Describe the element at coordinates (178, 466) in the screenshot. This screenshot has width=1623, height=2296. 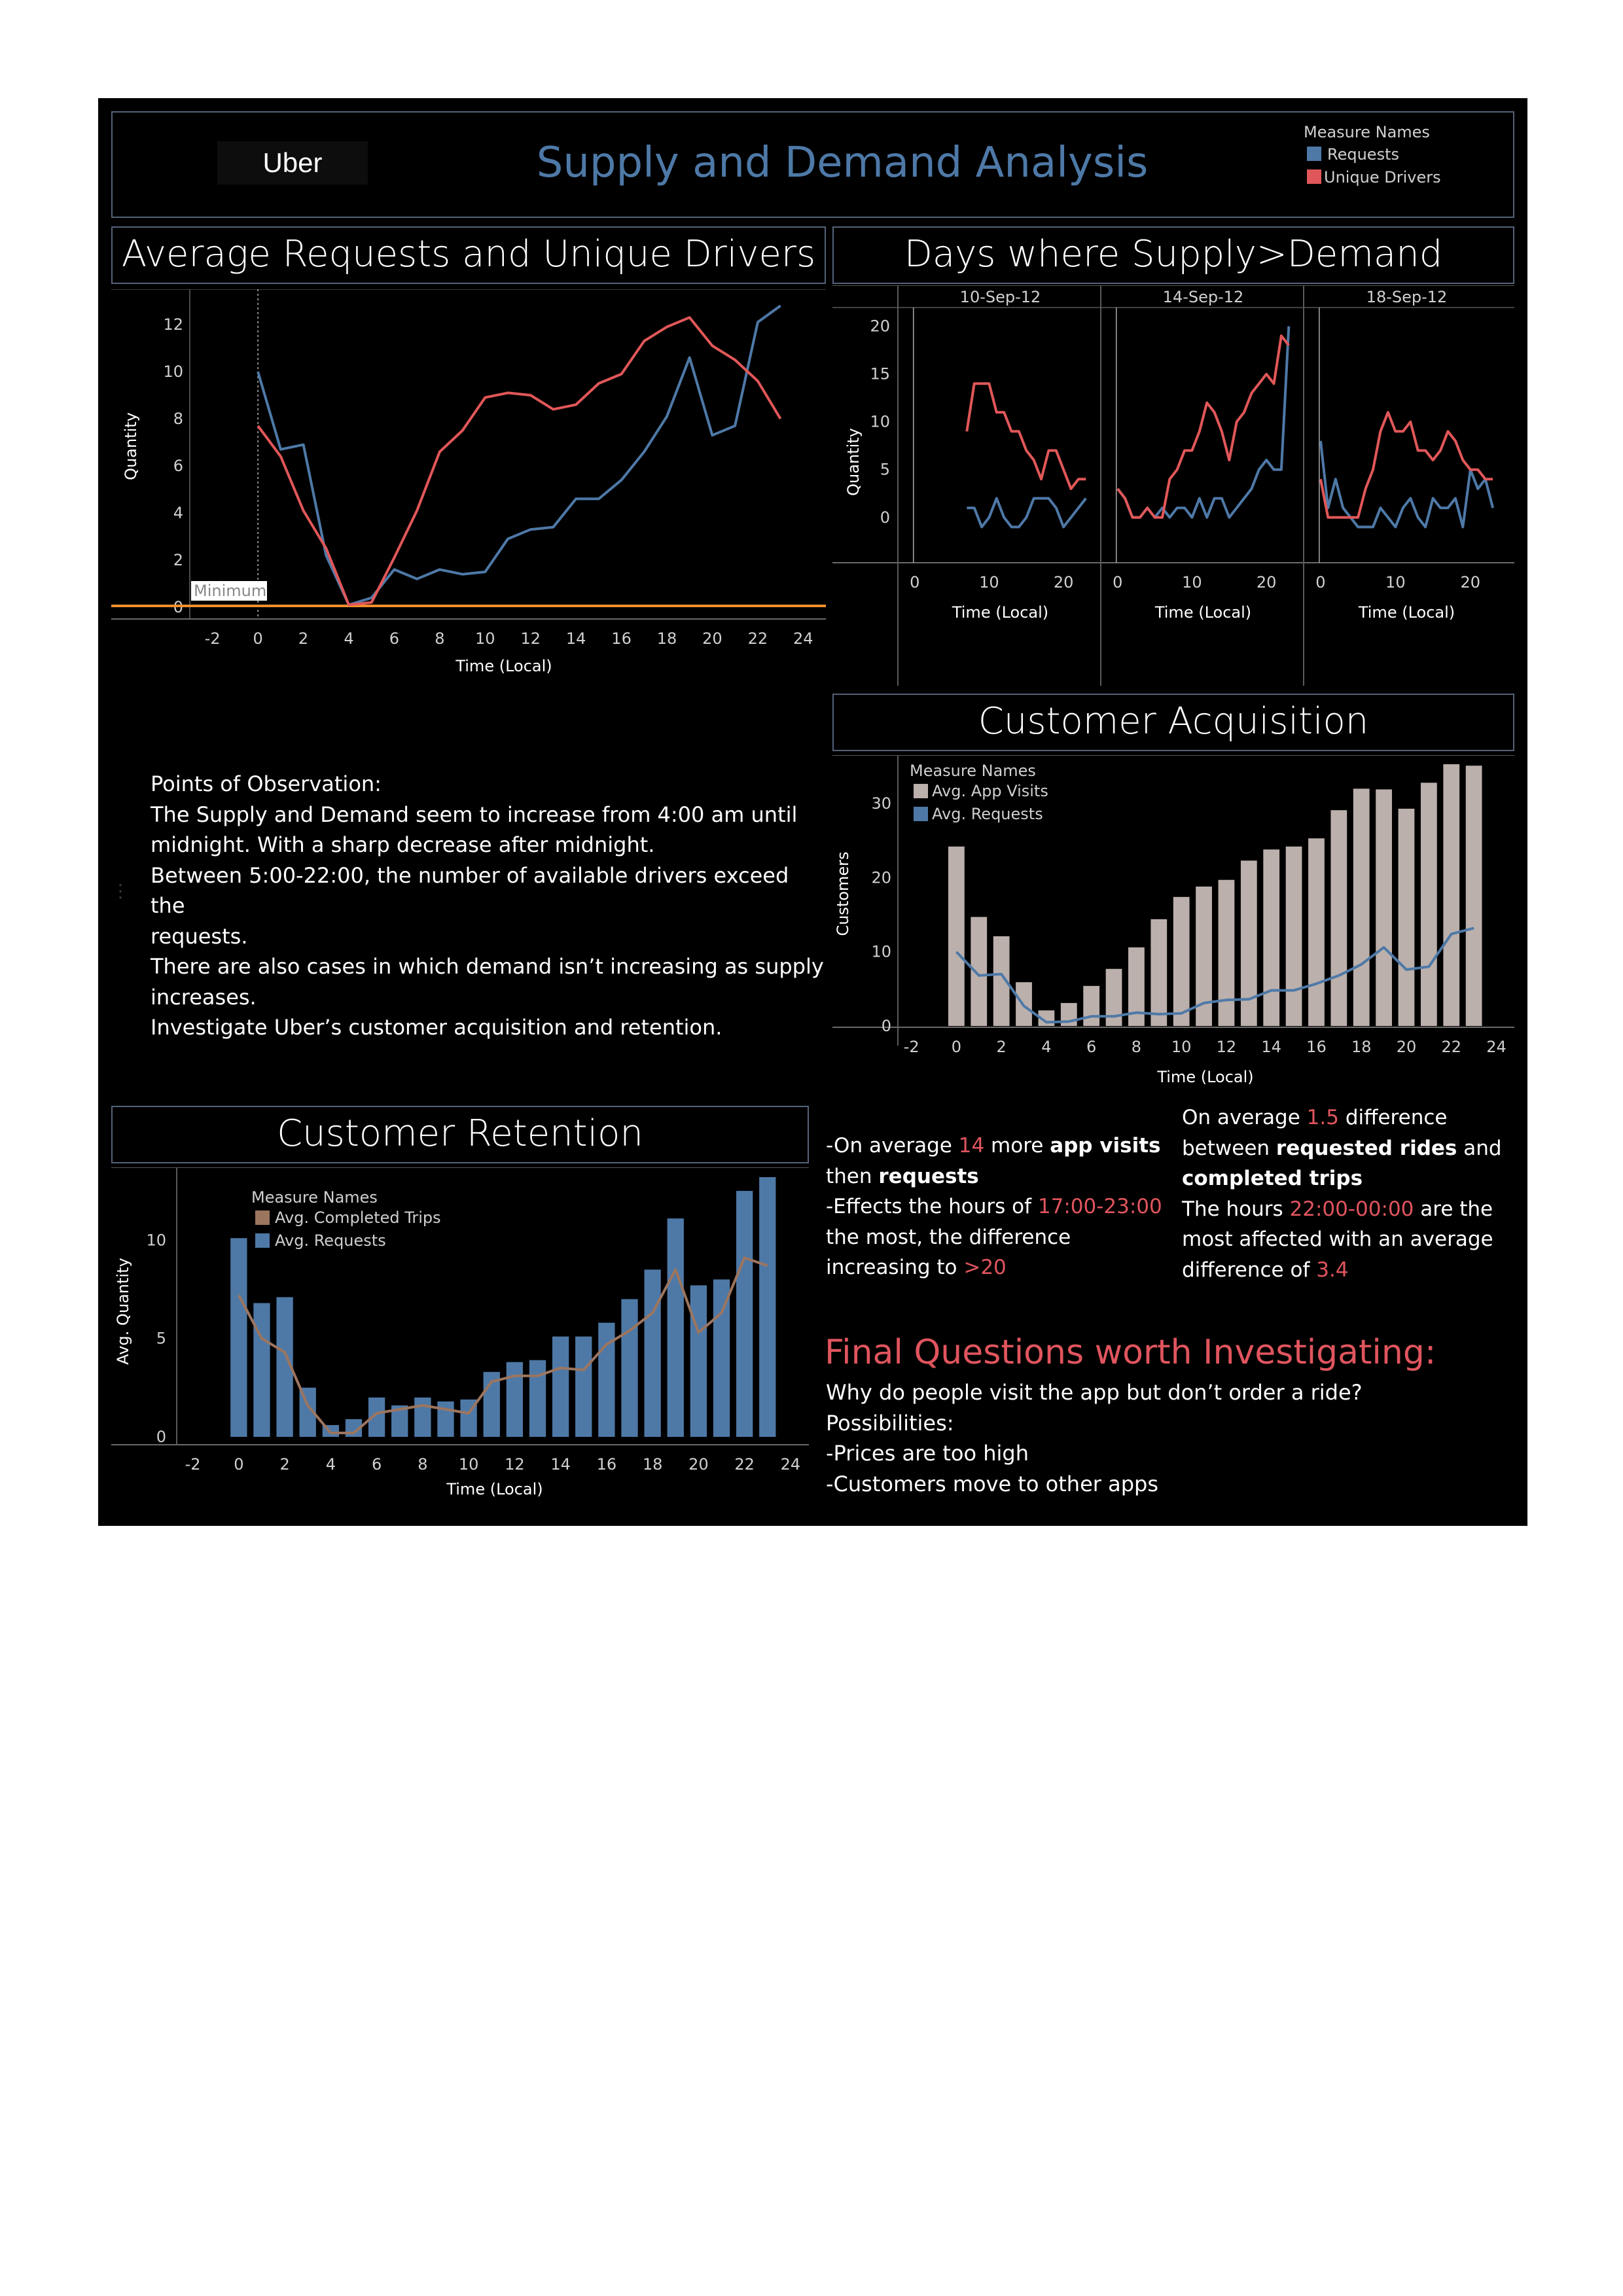
I see `y-tick-label: 6` at that location.